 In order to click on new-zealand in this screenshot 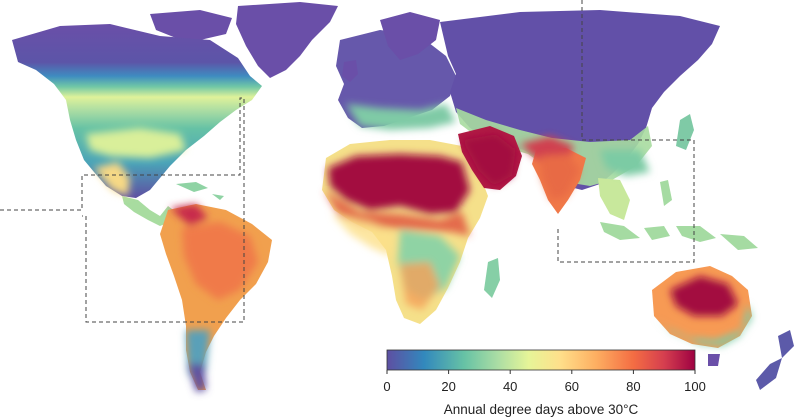, I will do `click(775, 360)`.